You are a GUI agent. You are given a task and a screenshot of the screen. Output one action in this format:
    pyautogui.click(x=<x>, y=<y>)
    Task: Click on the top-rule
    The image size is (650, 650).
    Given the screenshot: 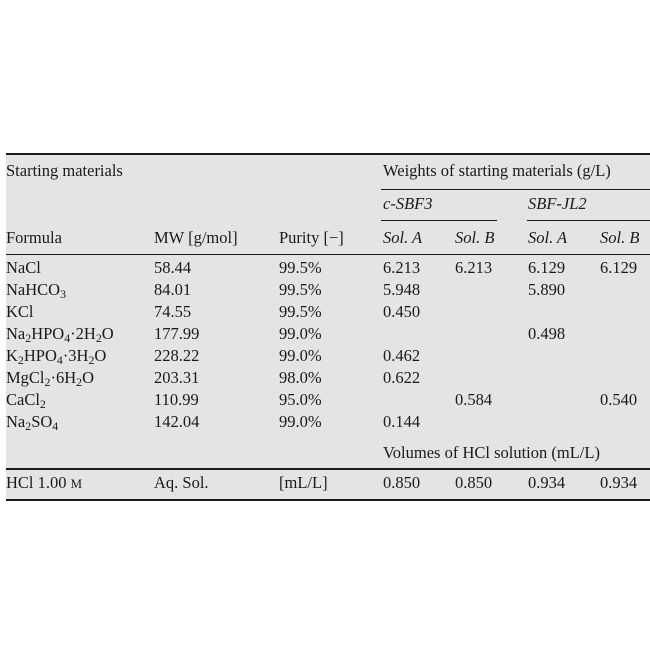 What is the action you would take?
    pyautogui.click(x=328, y=154)
    